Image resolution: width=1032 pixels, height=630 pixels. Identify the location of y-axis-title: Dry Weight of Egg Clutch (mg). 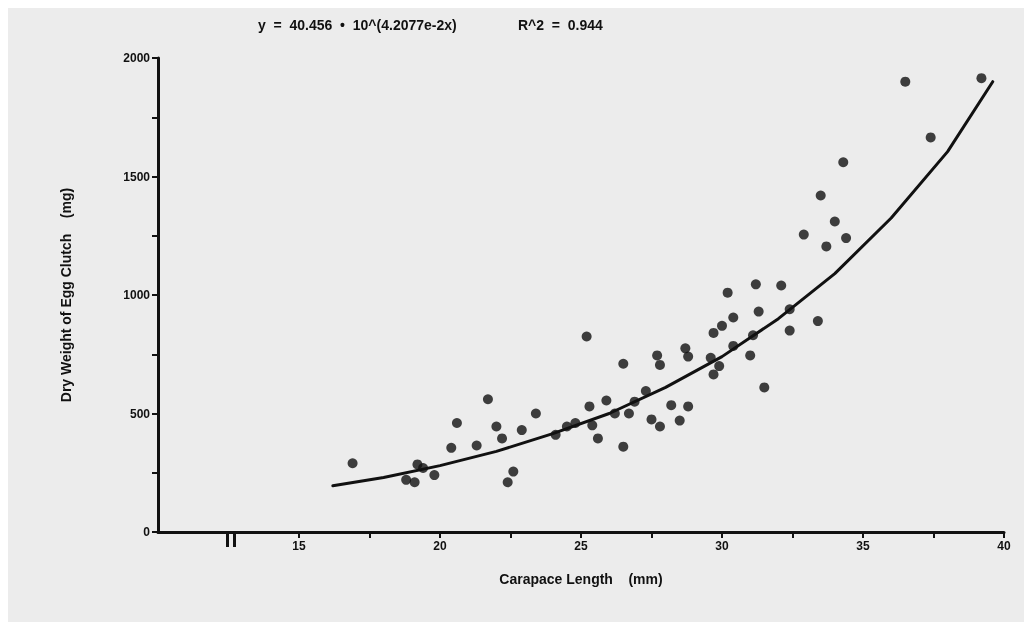
(66, 295).